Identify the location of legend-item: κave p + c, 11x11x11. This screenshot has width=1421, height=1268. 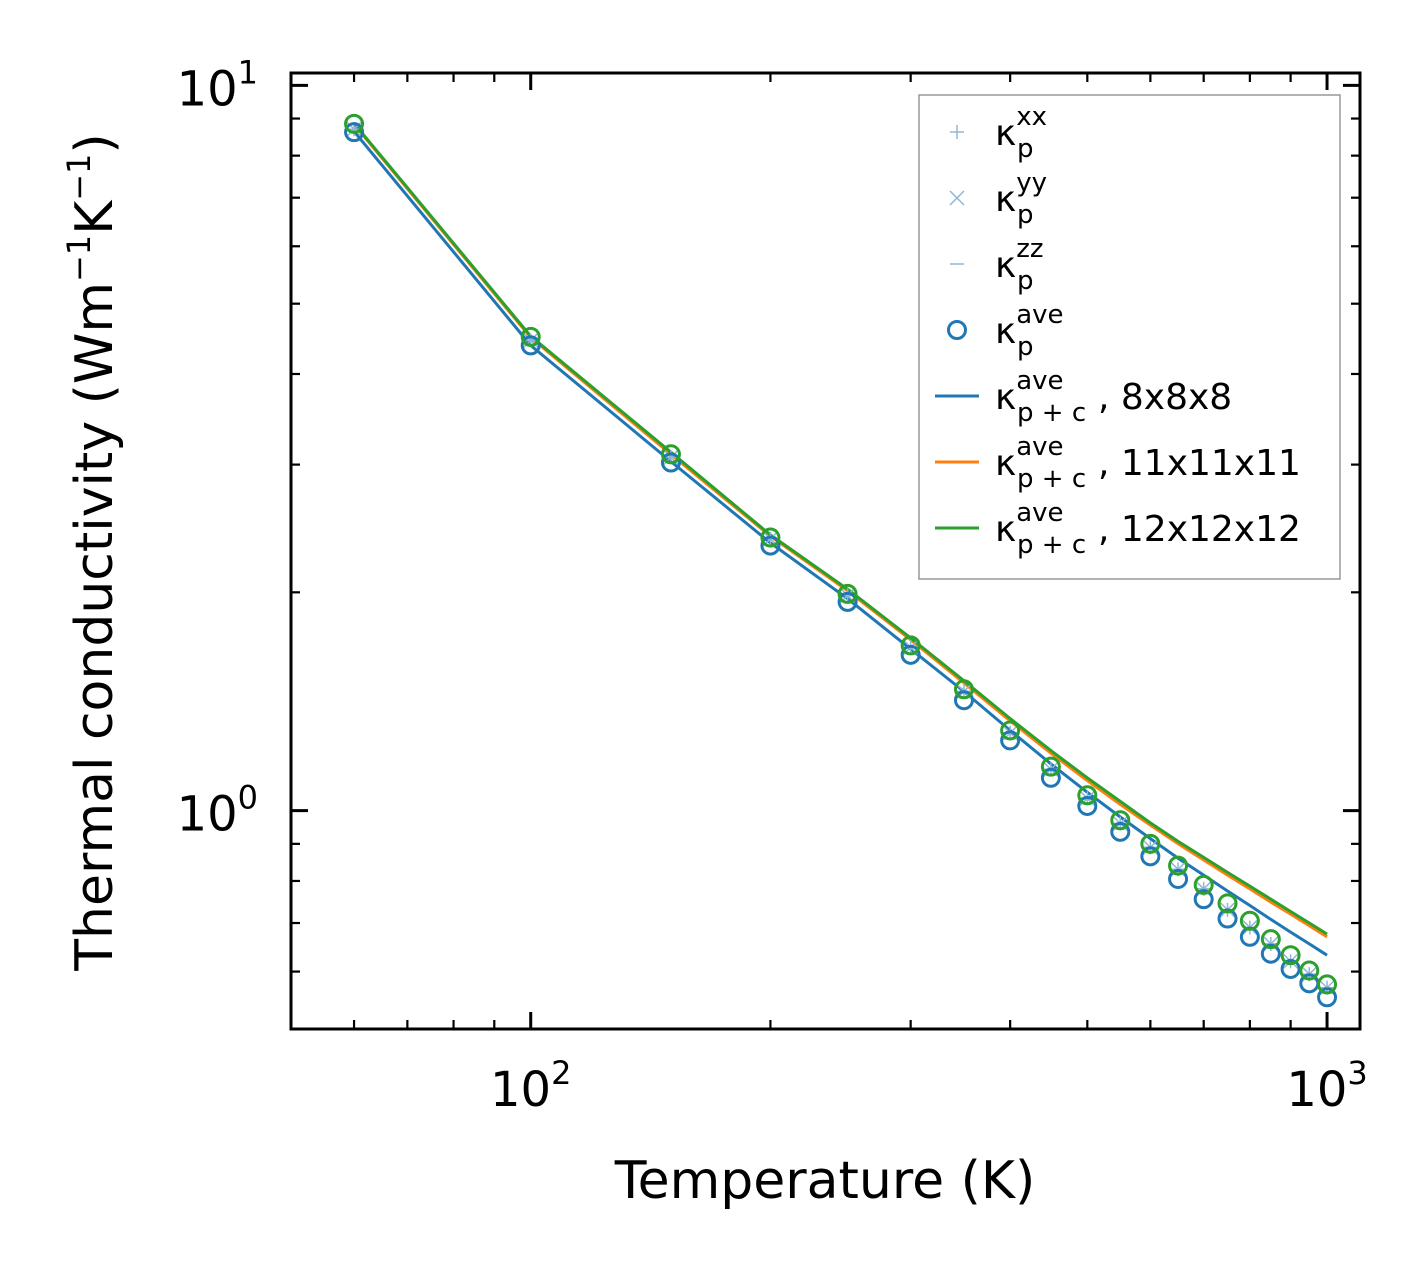
(1118, 463).